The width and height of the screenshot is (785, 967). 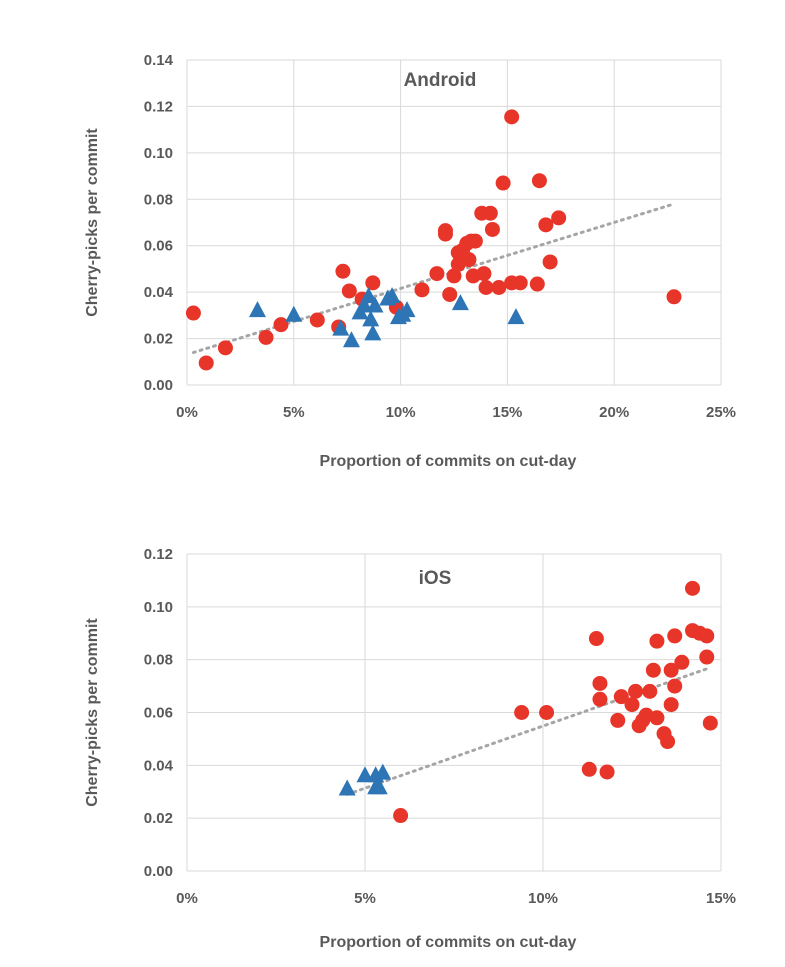 I want to click on ios-y-tick-label: 0.12, so click(x=158, y=554).